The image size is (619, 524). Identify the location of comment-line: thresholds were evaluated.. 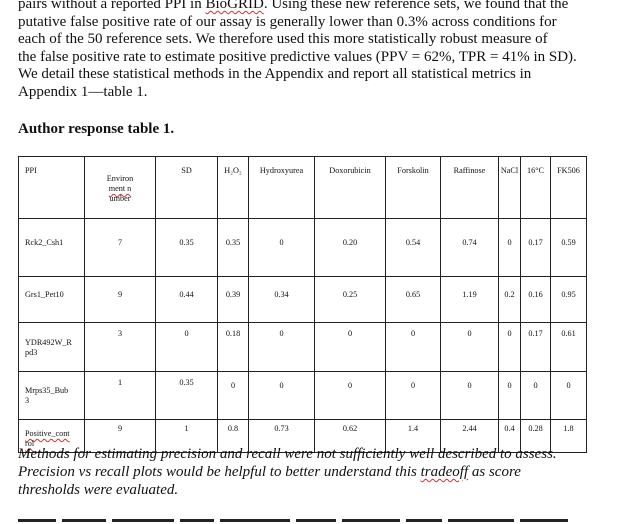
(98, 490).